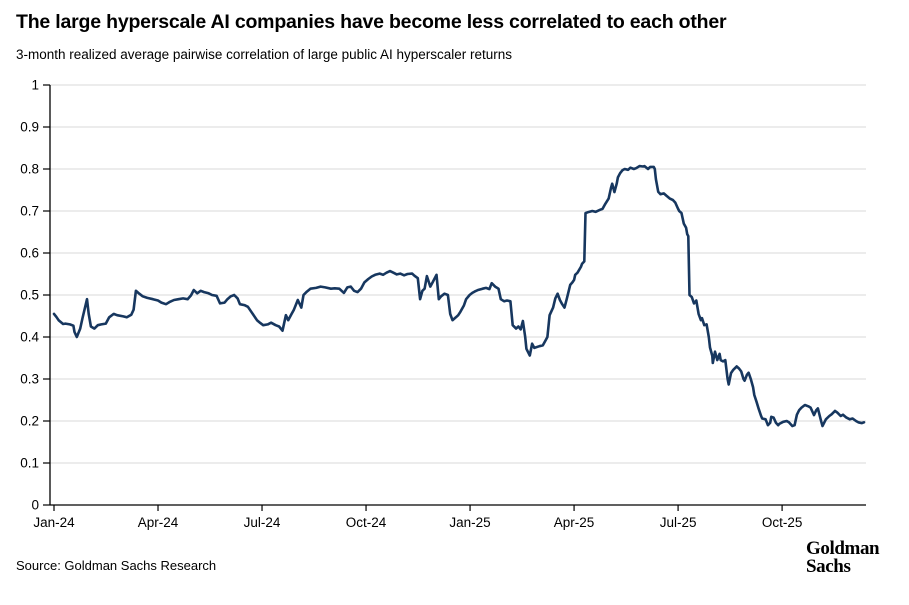  I want to click on svg-text: 0.7, so click(29, 211).